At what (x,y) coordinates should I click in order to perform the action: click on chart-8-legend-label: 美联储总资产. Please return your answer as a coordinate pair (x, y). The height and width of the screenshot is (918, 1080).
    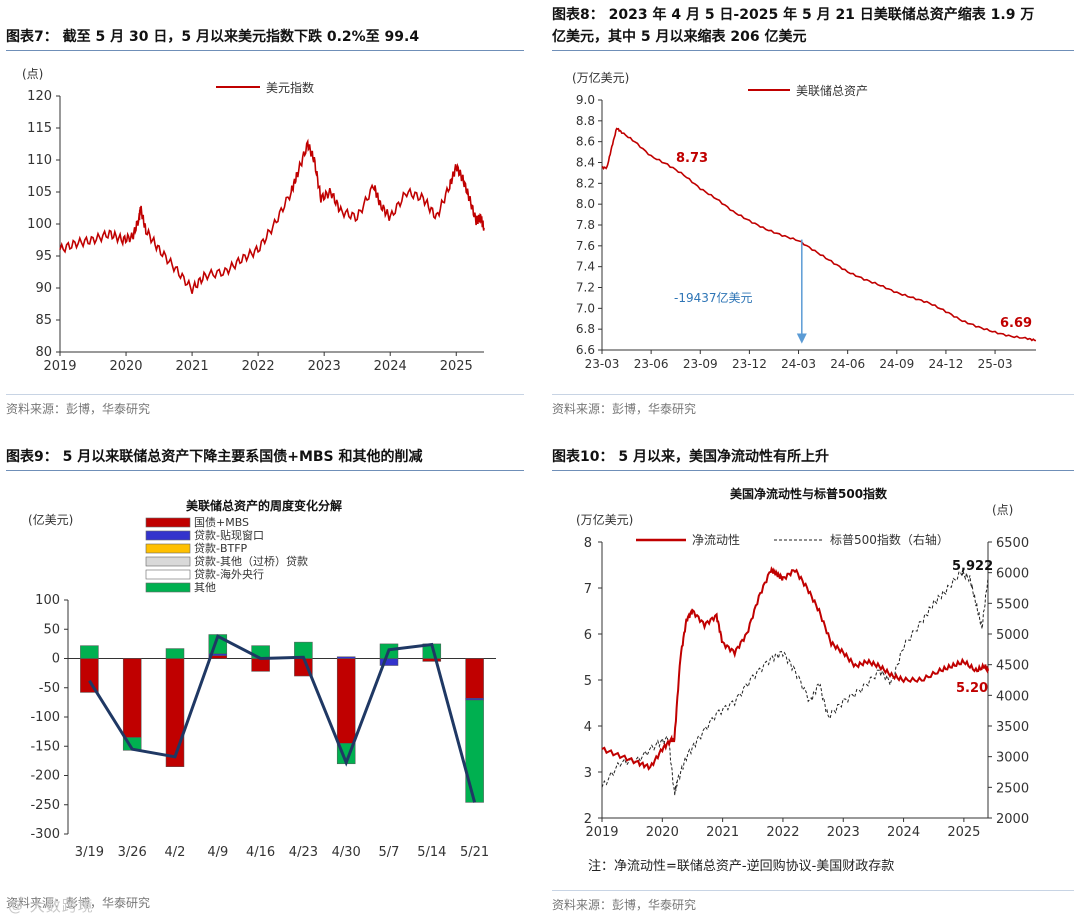
    Looking at the image, I should click on (832, 90).